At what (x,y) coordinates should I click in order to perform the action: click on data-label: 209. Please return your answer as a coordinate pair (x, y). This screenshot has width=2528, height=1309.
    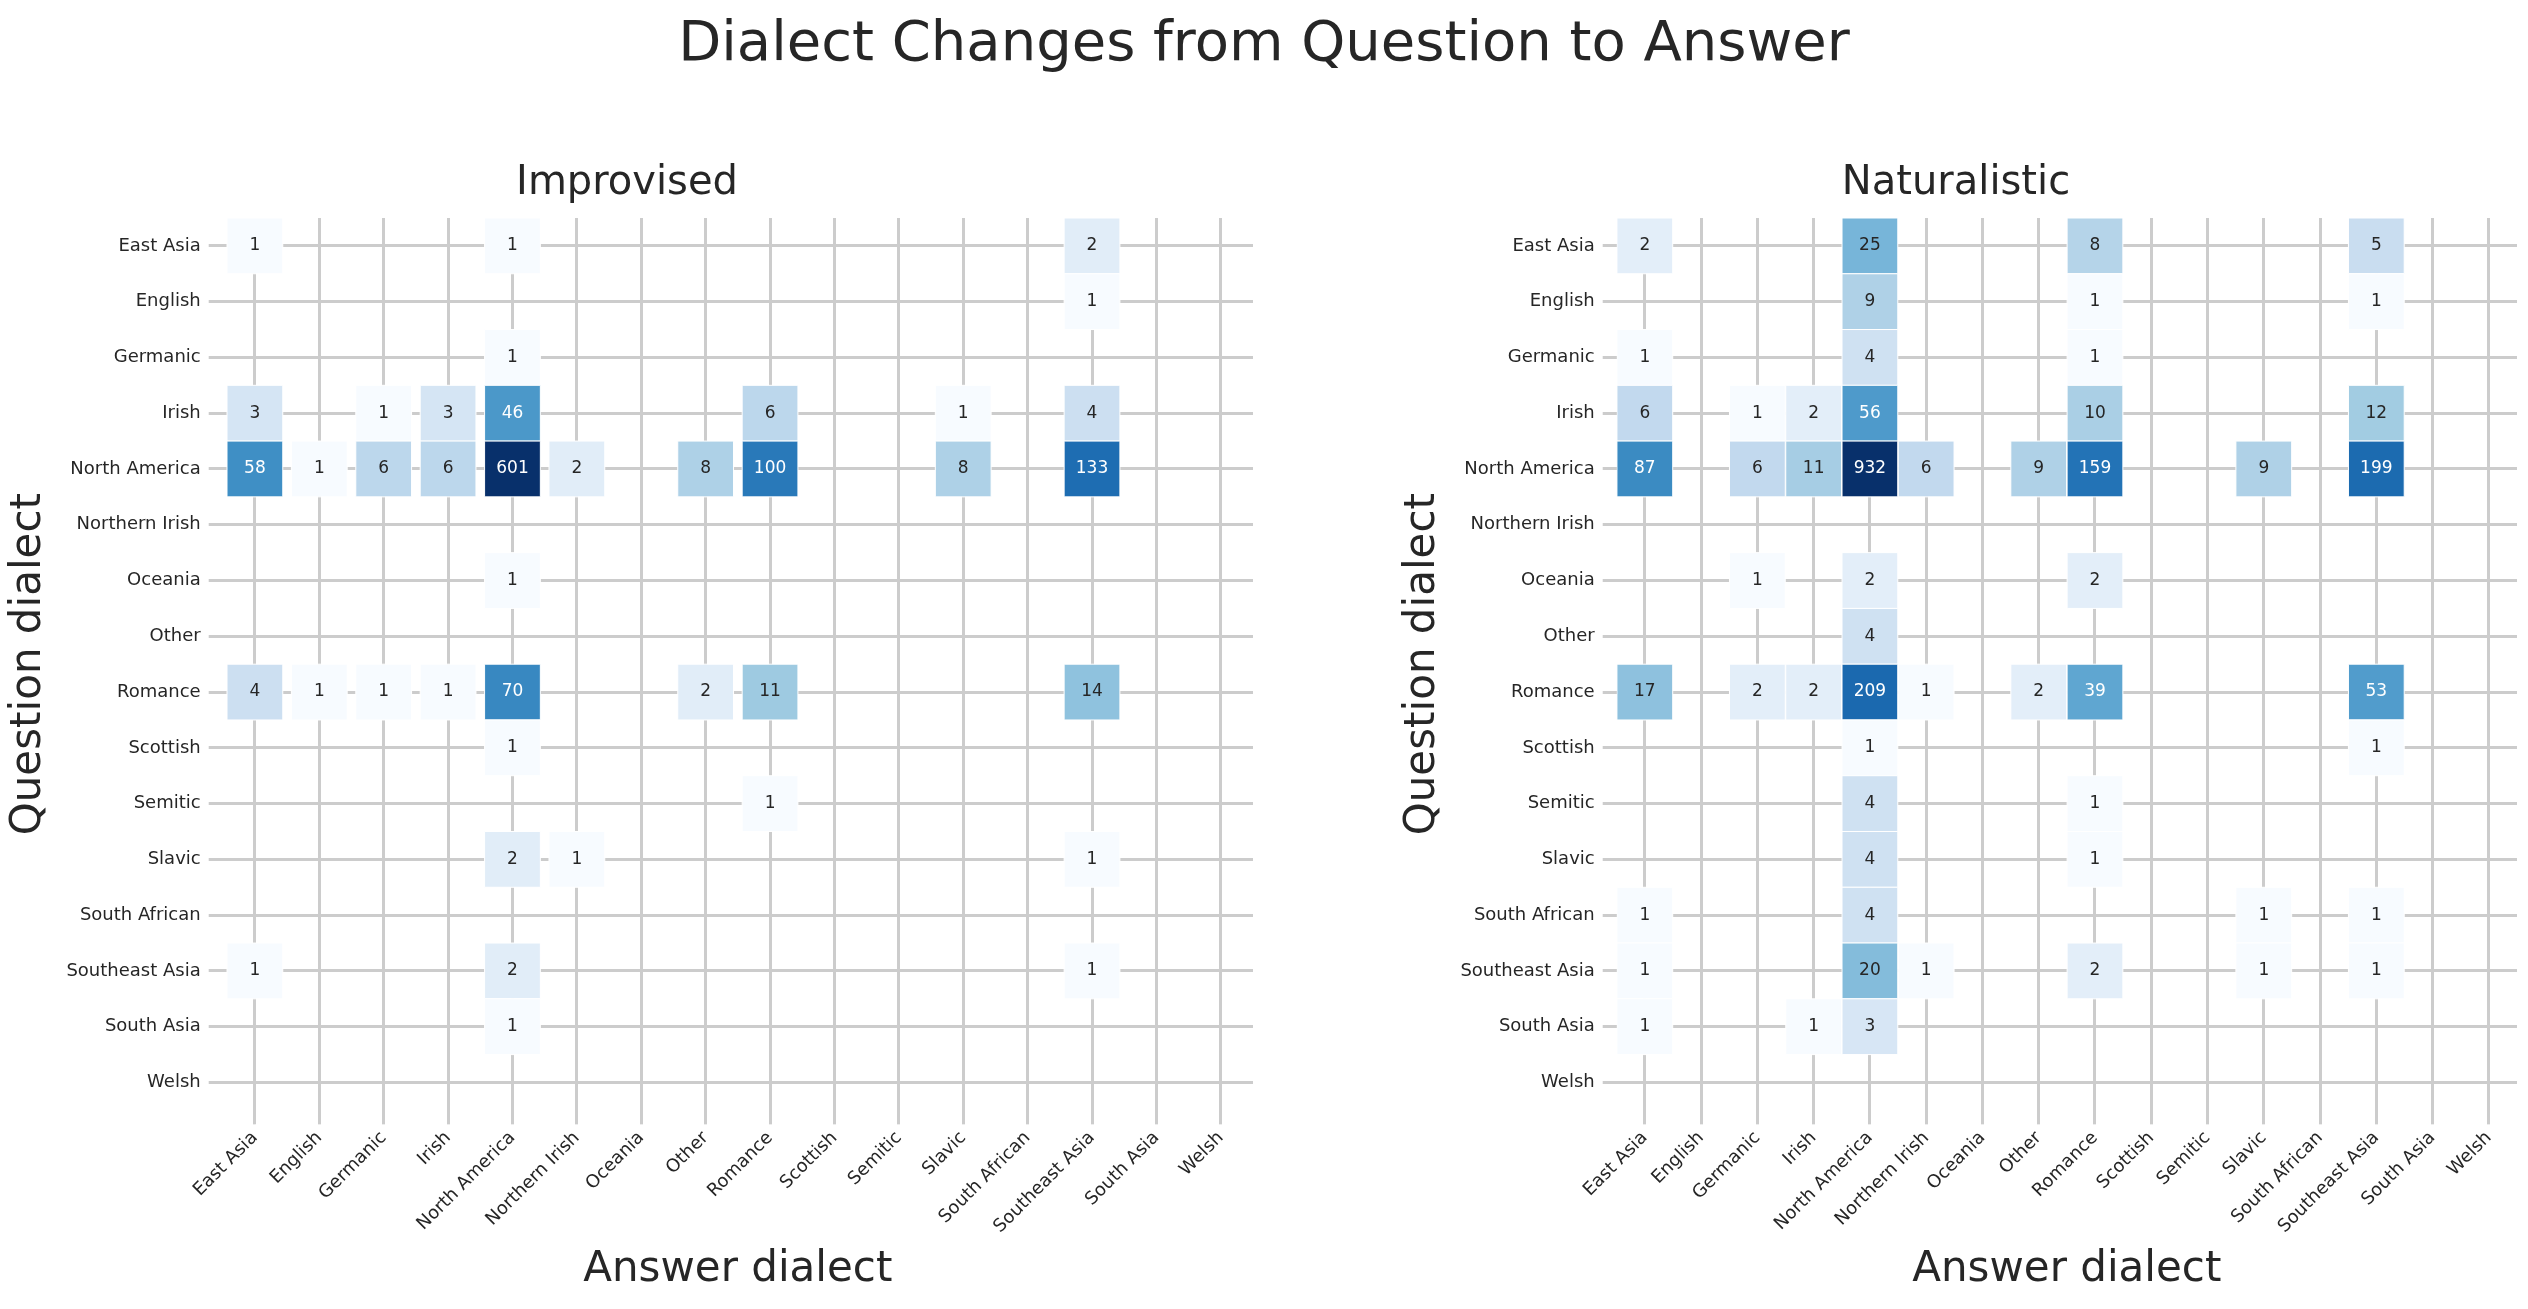
    Looking at the image, I should click on (1870, 690).